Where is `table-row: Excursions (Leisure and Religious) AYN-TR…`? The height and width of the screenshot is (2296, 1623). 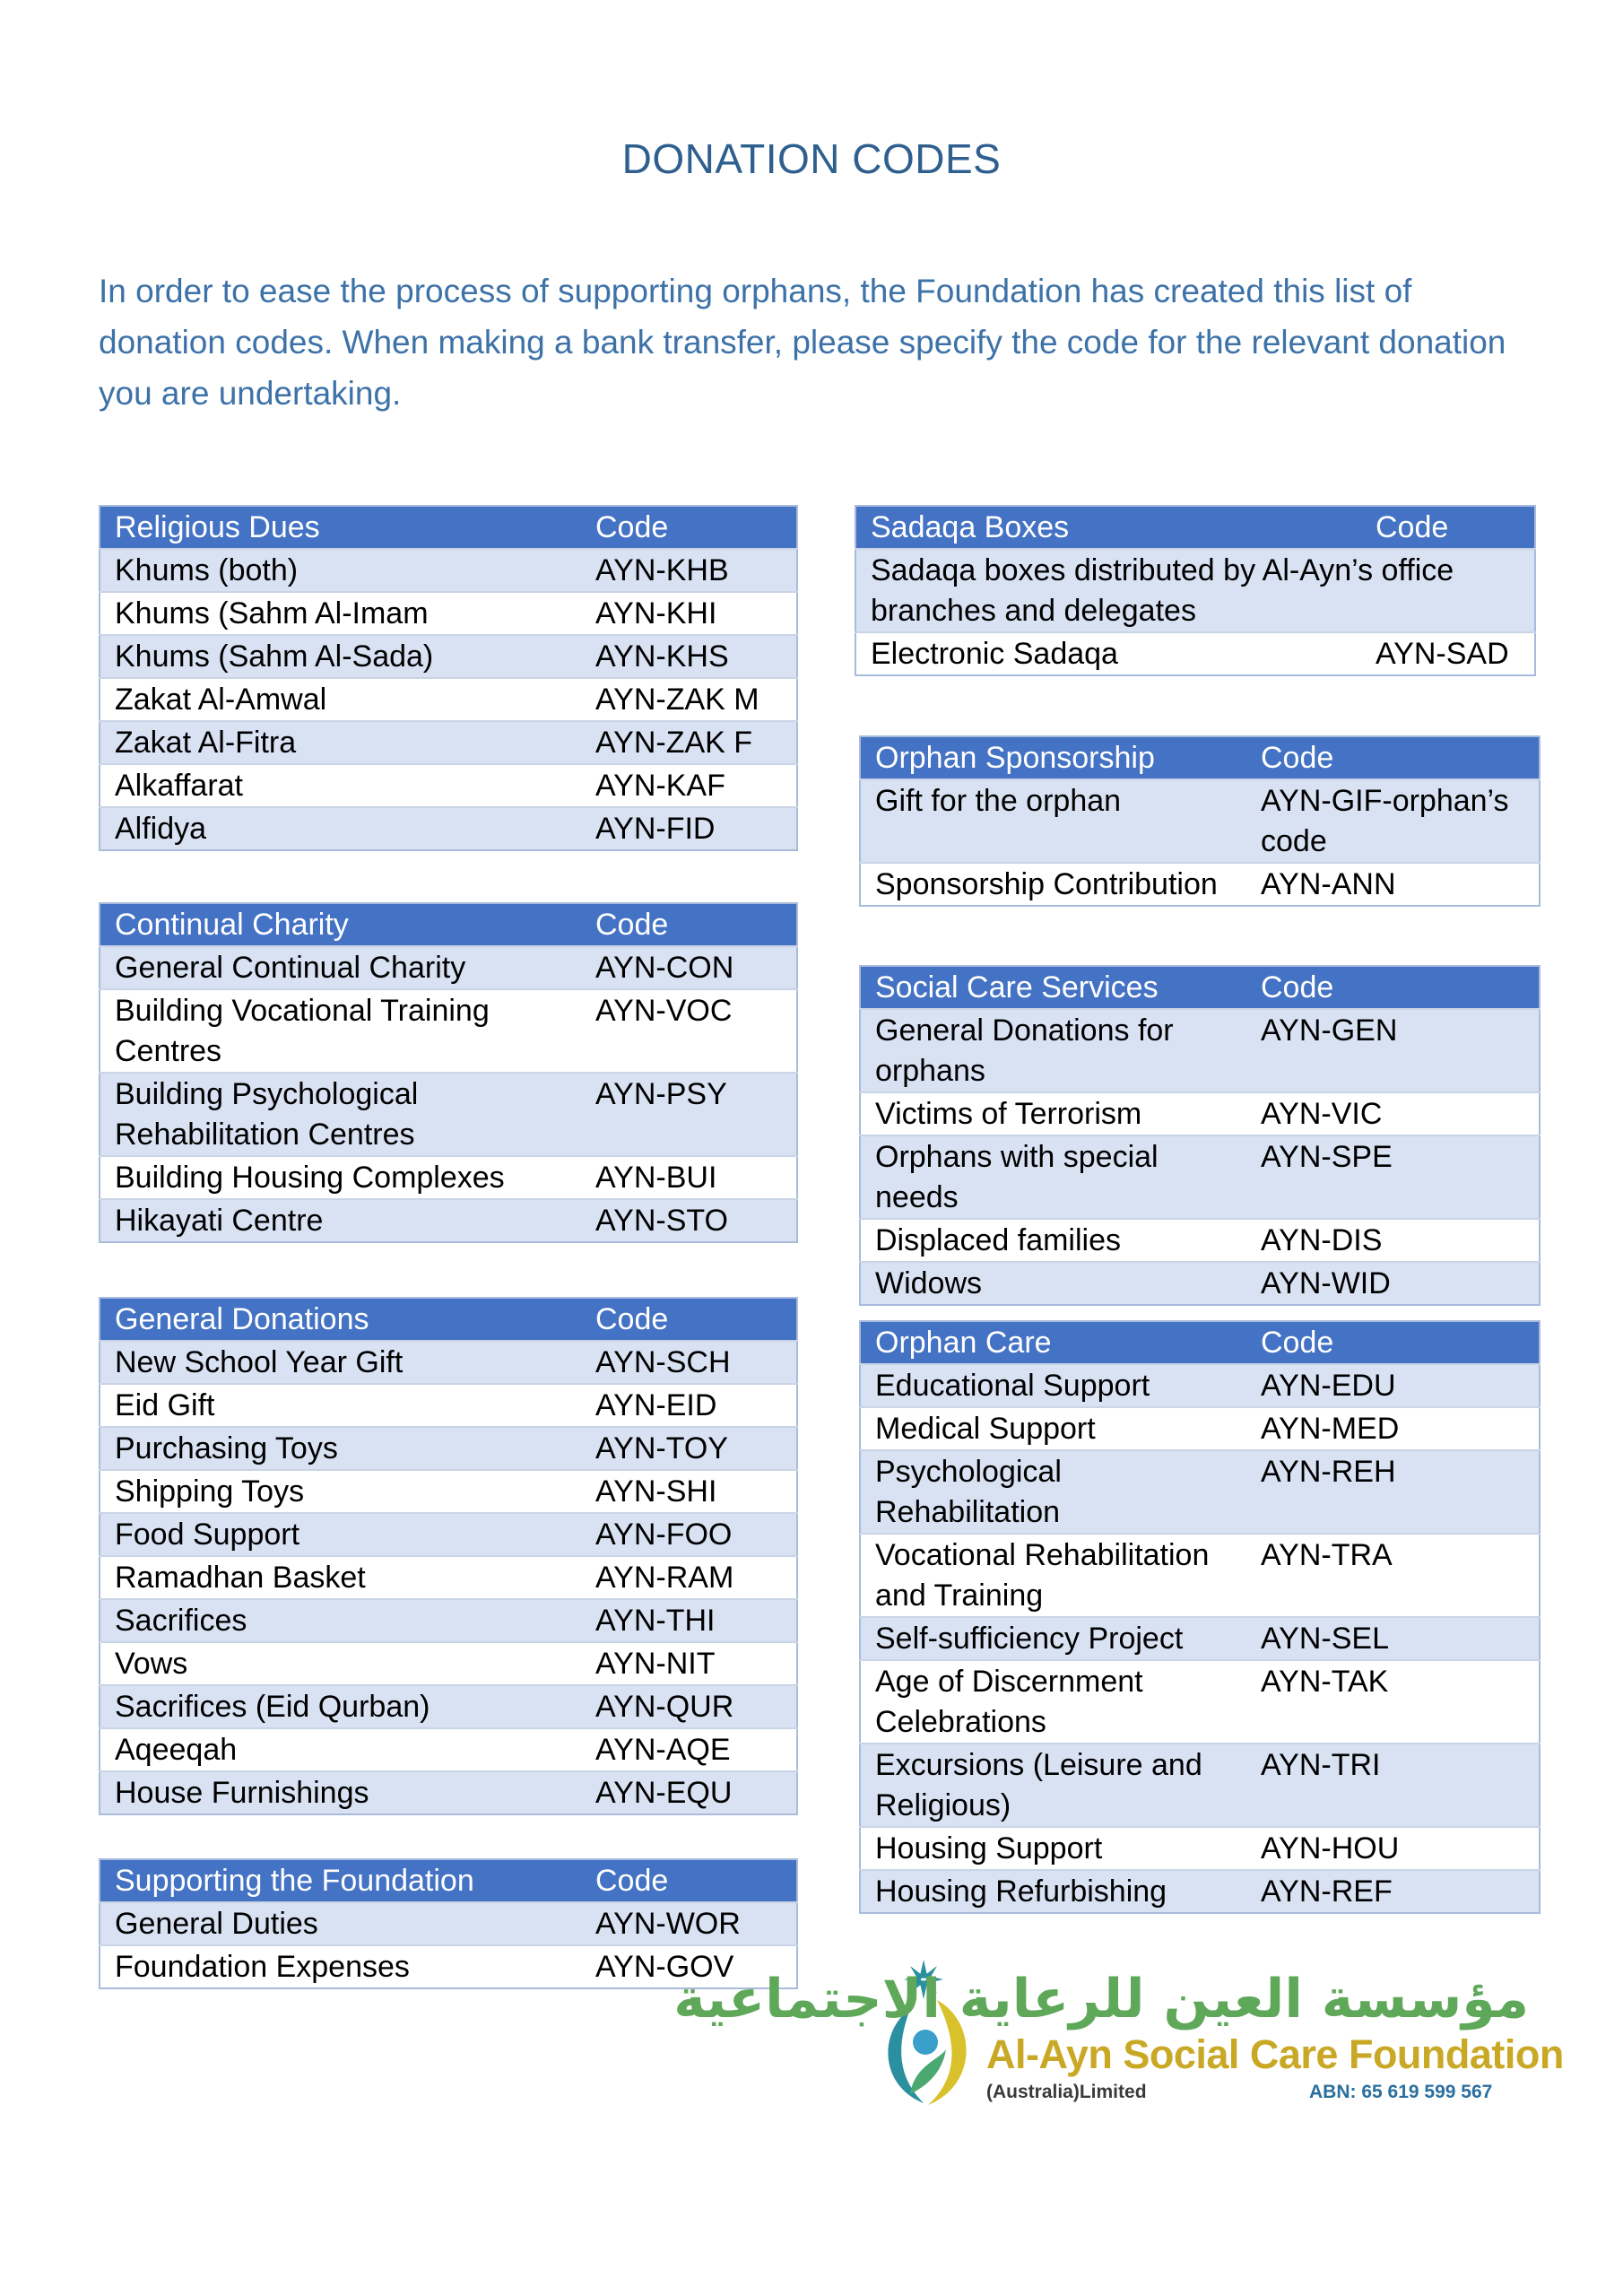
table-row: Excursions (Leisure and Religious) AYN-TR… is located at coordinates (1200, 1785).